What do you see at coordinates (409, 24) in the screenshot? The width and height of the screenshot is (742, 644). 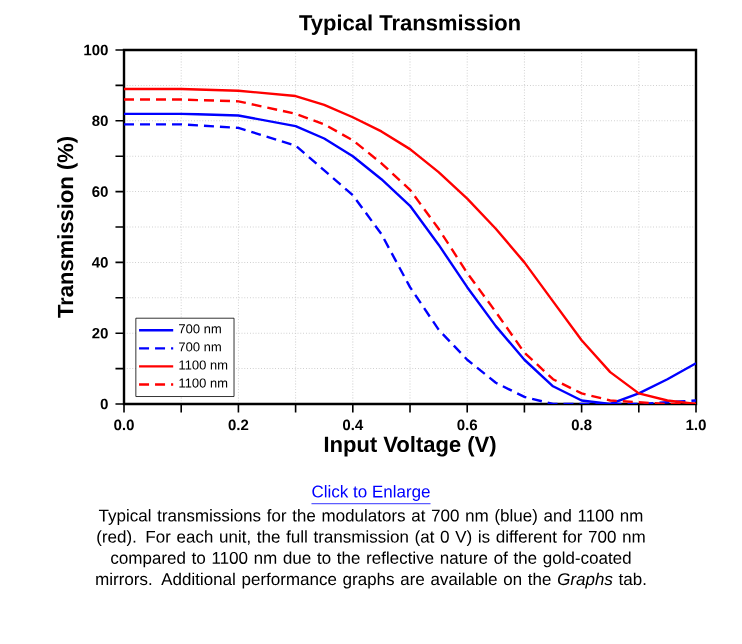 I see `chart-title: Typical Transmission` at bounding box center [409, 24].